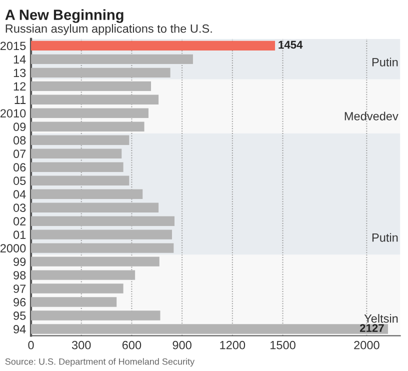 Image resolution: width=408 pixels, height=371 pixels. I want to click on y-tick-label: 07, so click(19, 154).